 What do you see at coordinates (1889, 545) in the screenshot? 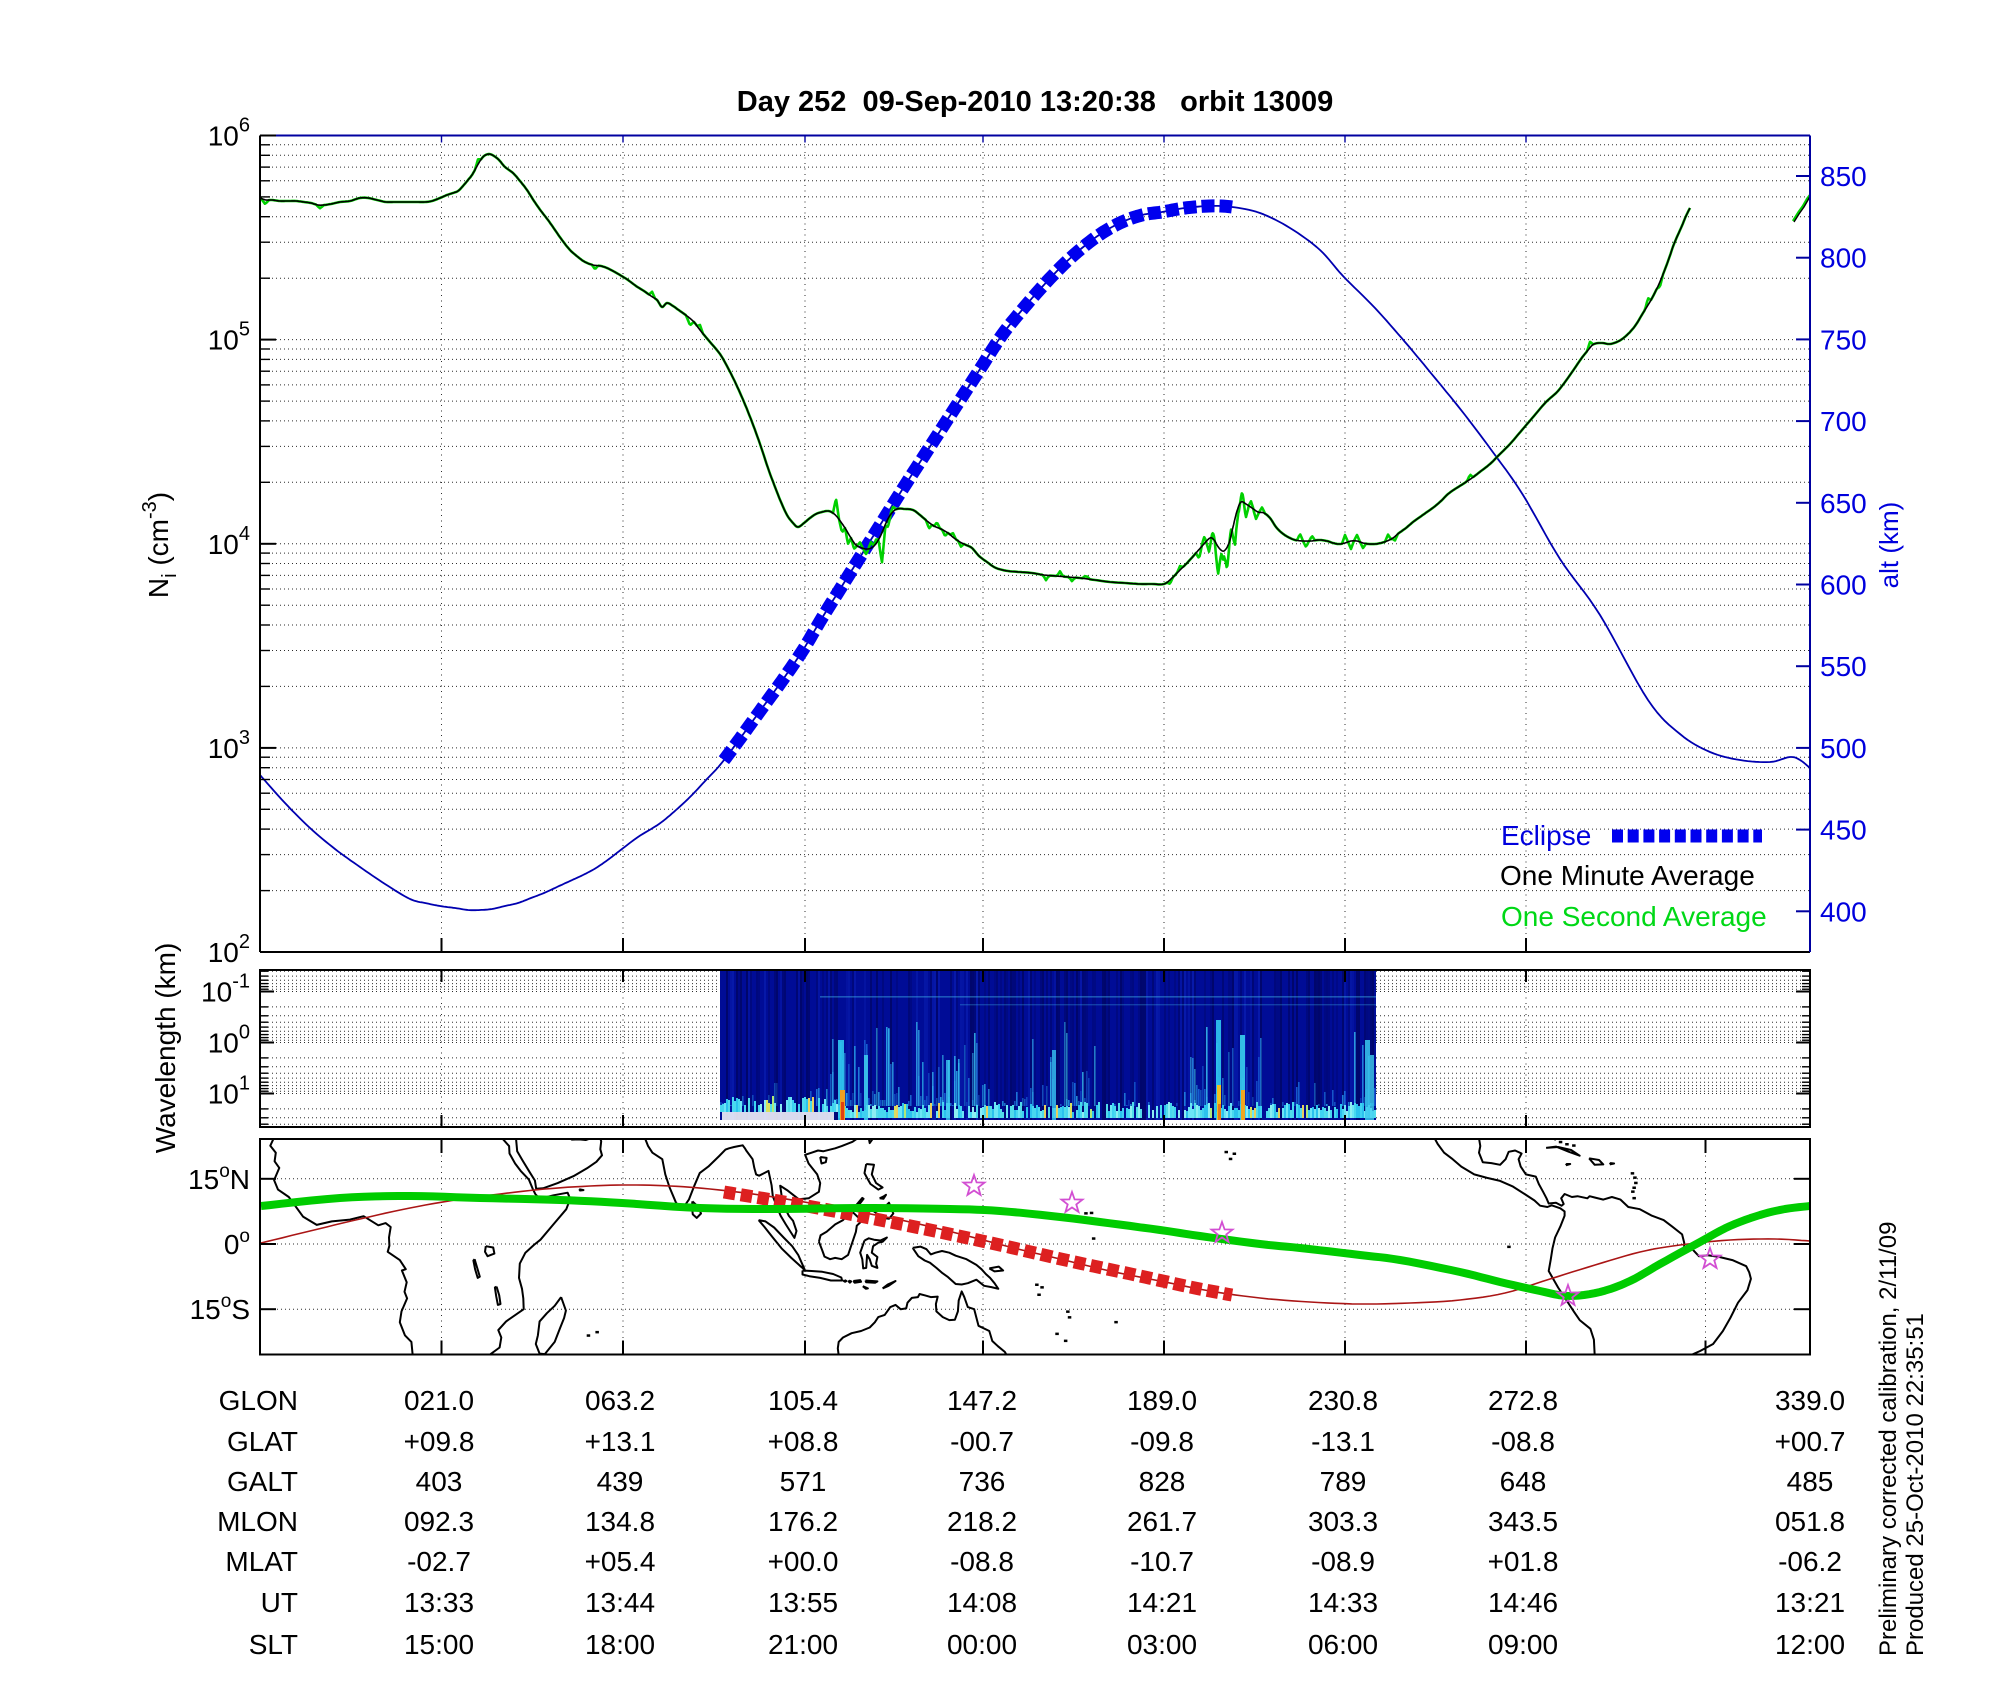
I see `svg-text: alt (km)` at bounding box center [1889, 545].